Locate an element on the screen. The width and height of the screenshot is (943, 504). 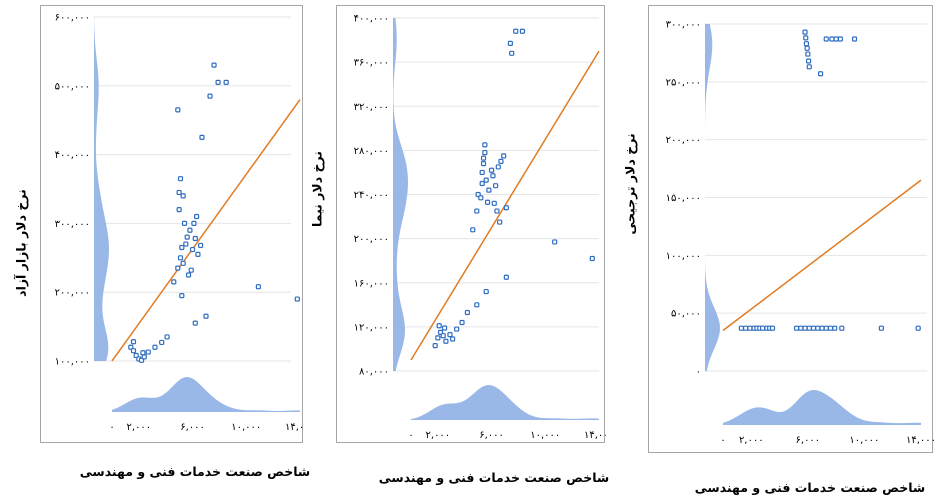
y-tick-label: ۶۰۰,۰۰۰ is located at coordinates (72, 18).